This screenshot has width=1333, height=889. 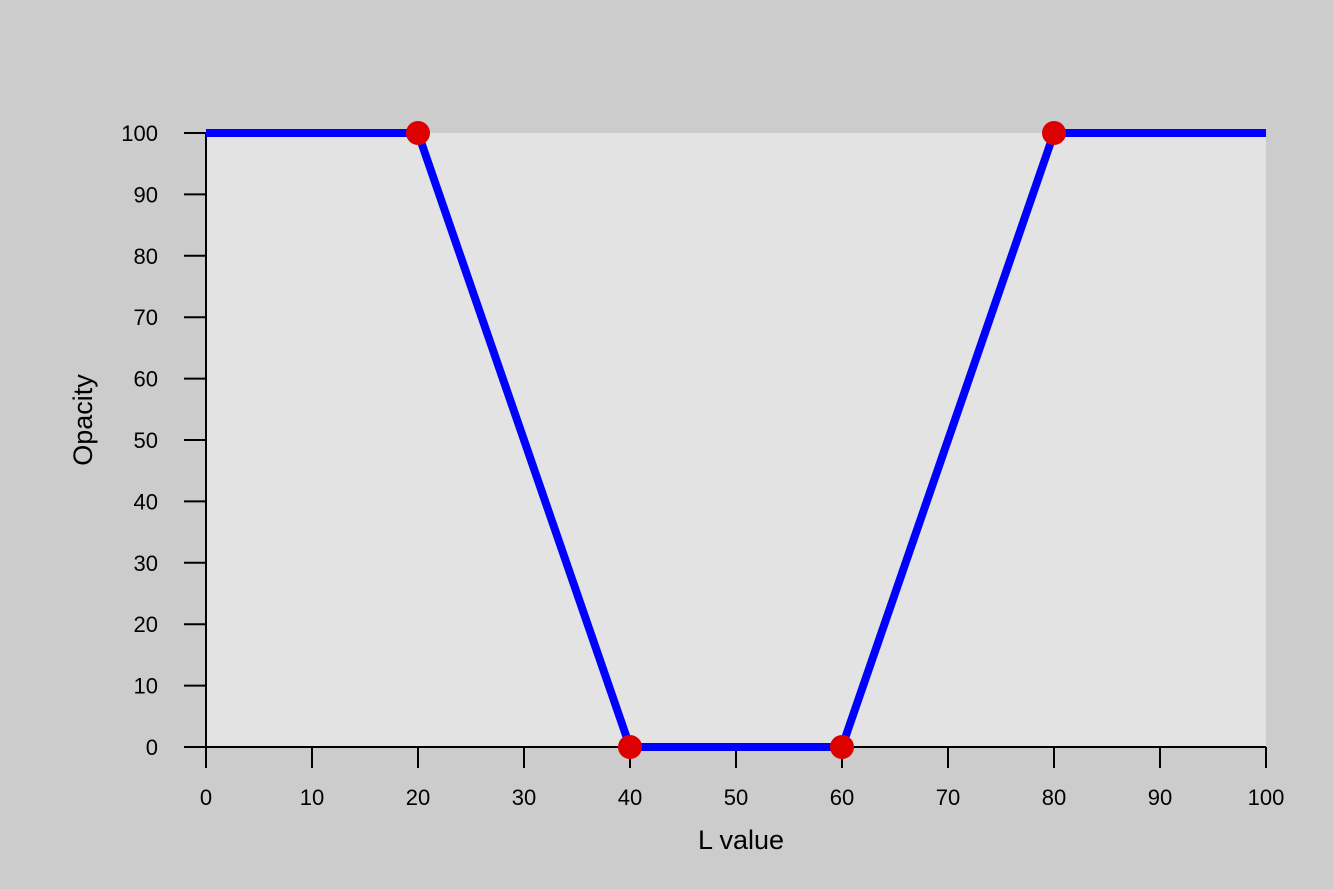 I want to click on y-tick-label: 0, so click(x=152, y=747).